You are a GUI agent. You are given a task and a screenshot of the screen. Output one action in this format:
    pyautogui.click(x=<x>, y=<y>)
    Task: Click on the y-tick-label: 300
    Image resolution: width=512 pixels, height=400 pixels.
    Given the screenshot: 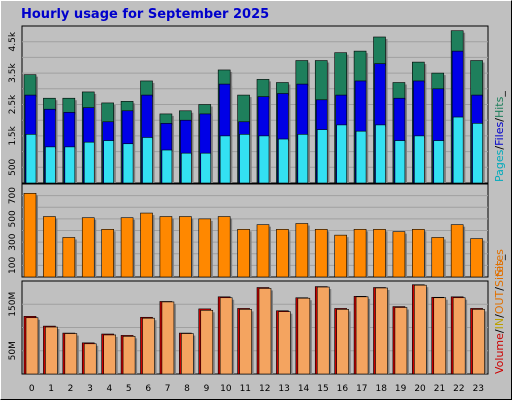 What is the action you would take?
    pyautogui.click(x=13, y=241)
    